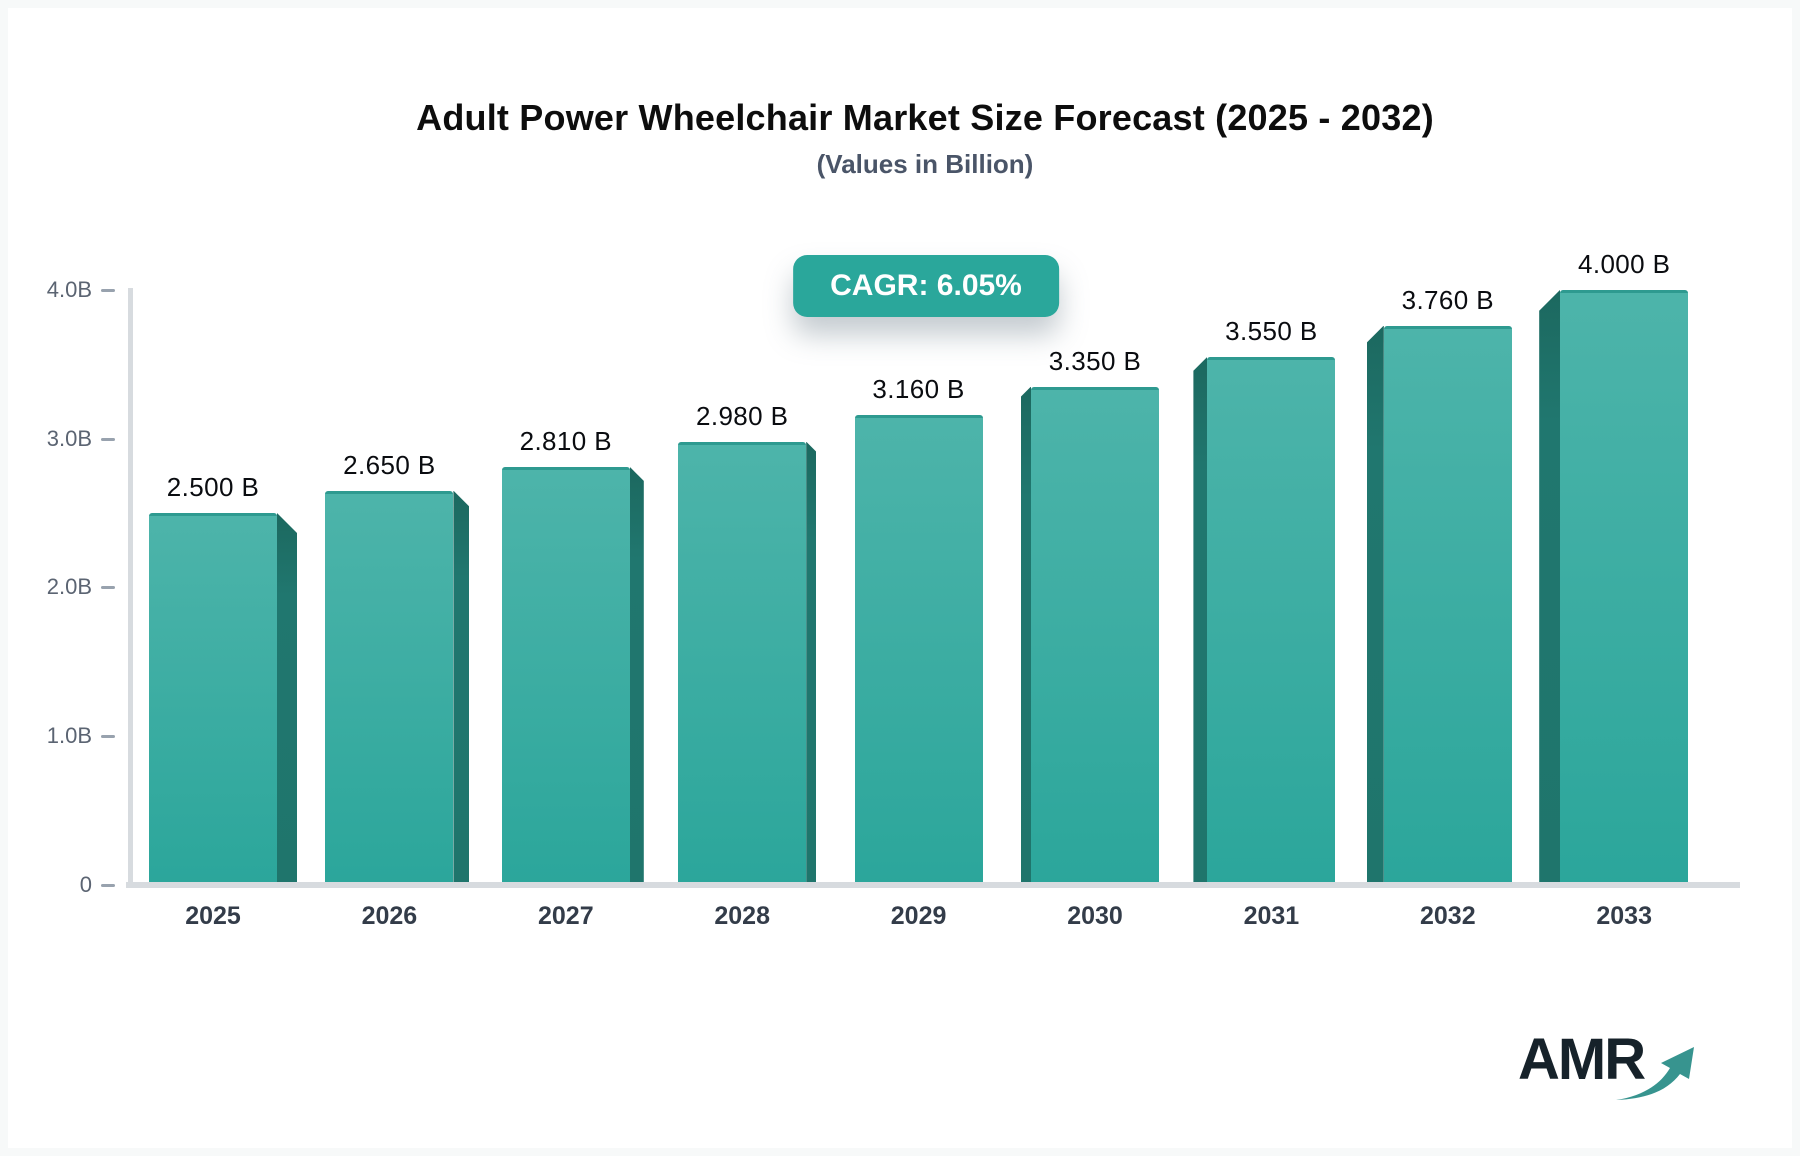 The width and height of the screenshot is (1800, 1156). What do you see at coordinates (918, 388) in the screenshot?
I see `bar-value-label: 3.160 B` at bounding box center [918, 388].